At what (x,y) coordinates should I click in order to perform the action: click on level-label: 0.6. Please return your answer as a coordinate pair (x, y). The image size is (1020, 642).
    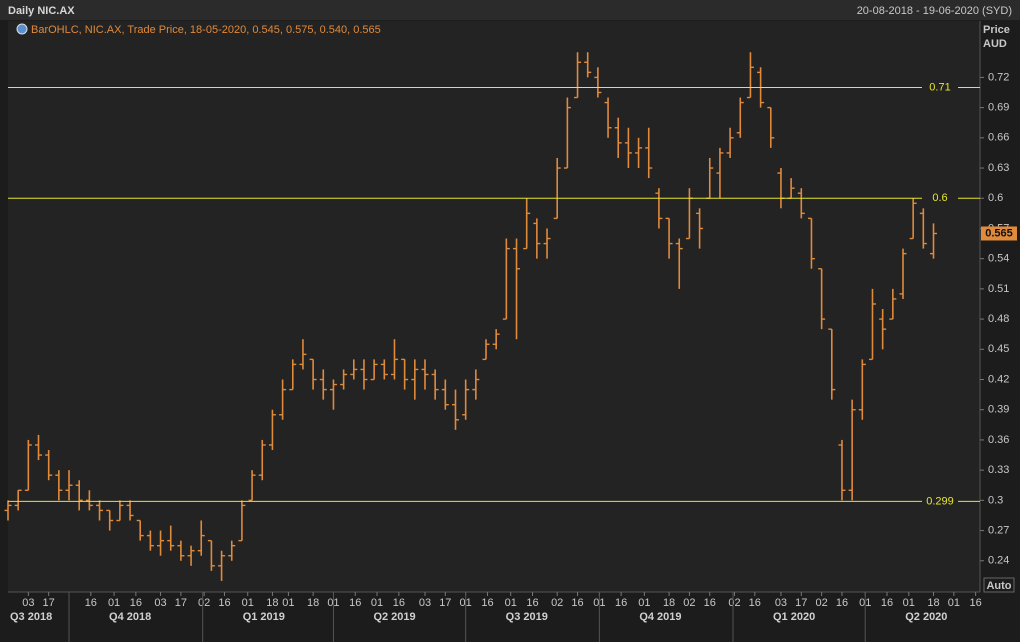
    Looking at the image, I should click on (939, 198).